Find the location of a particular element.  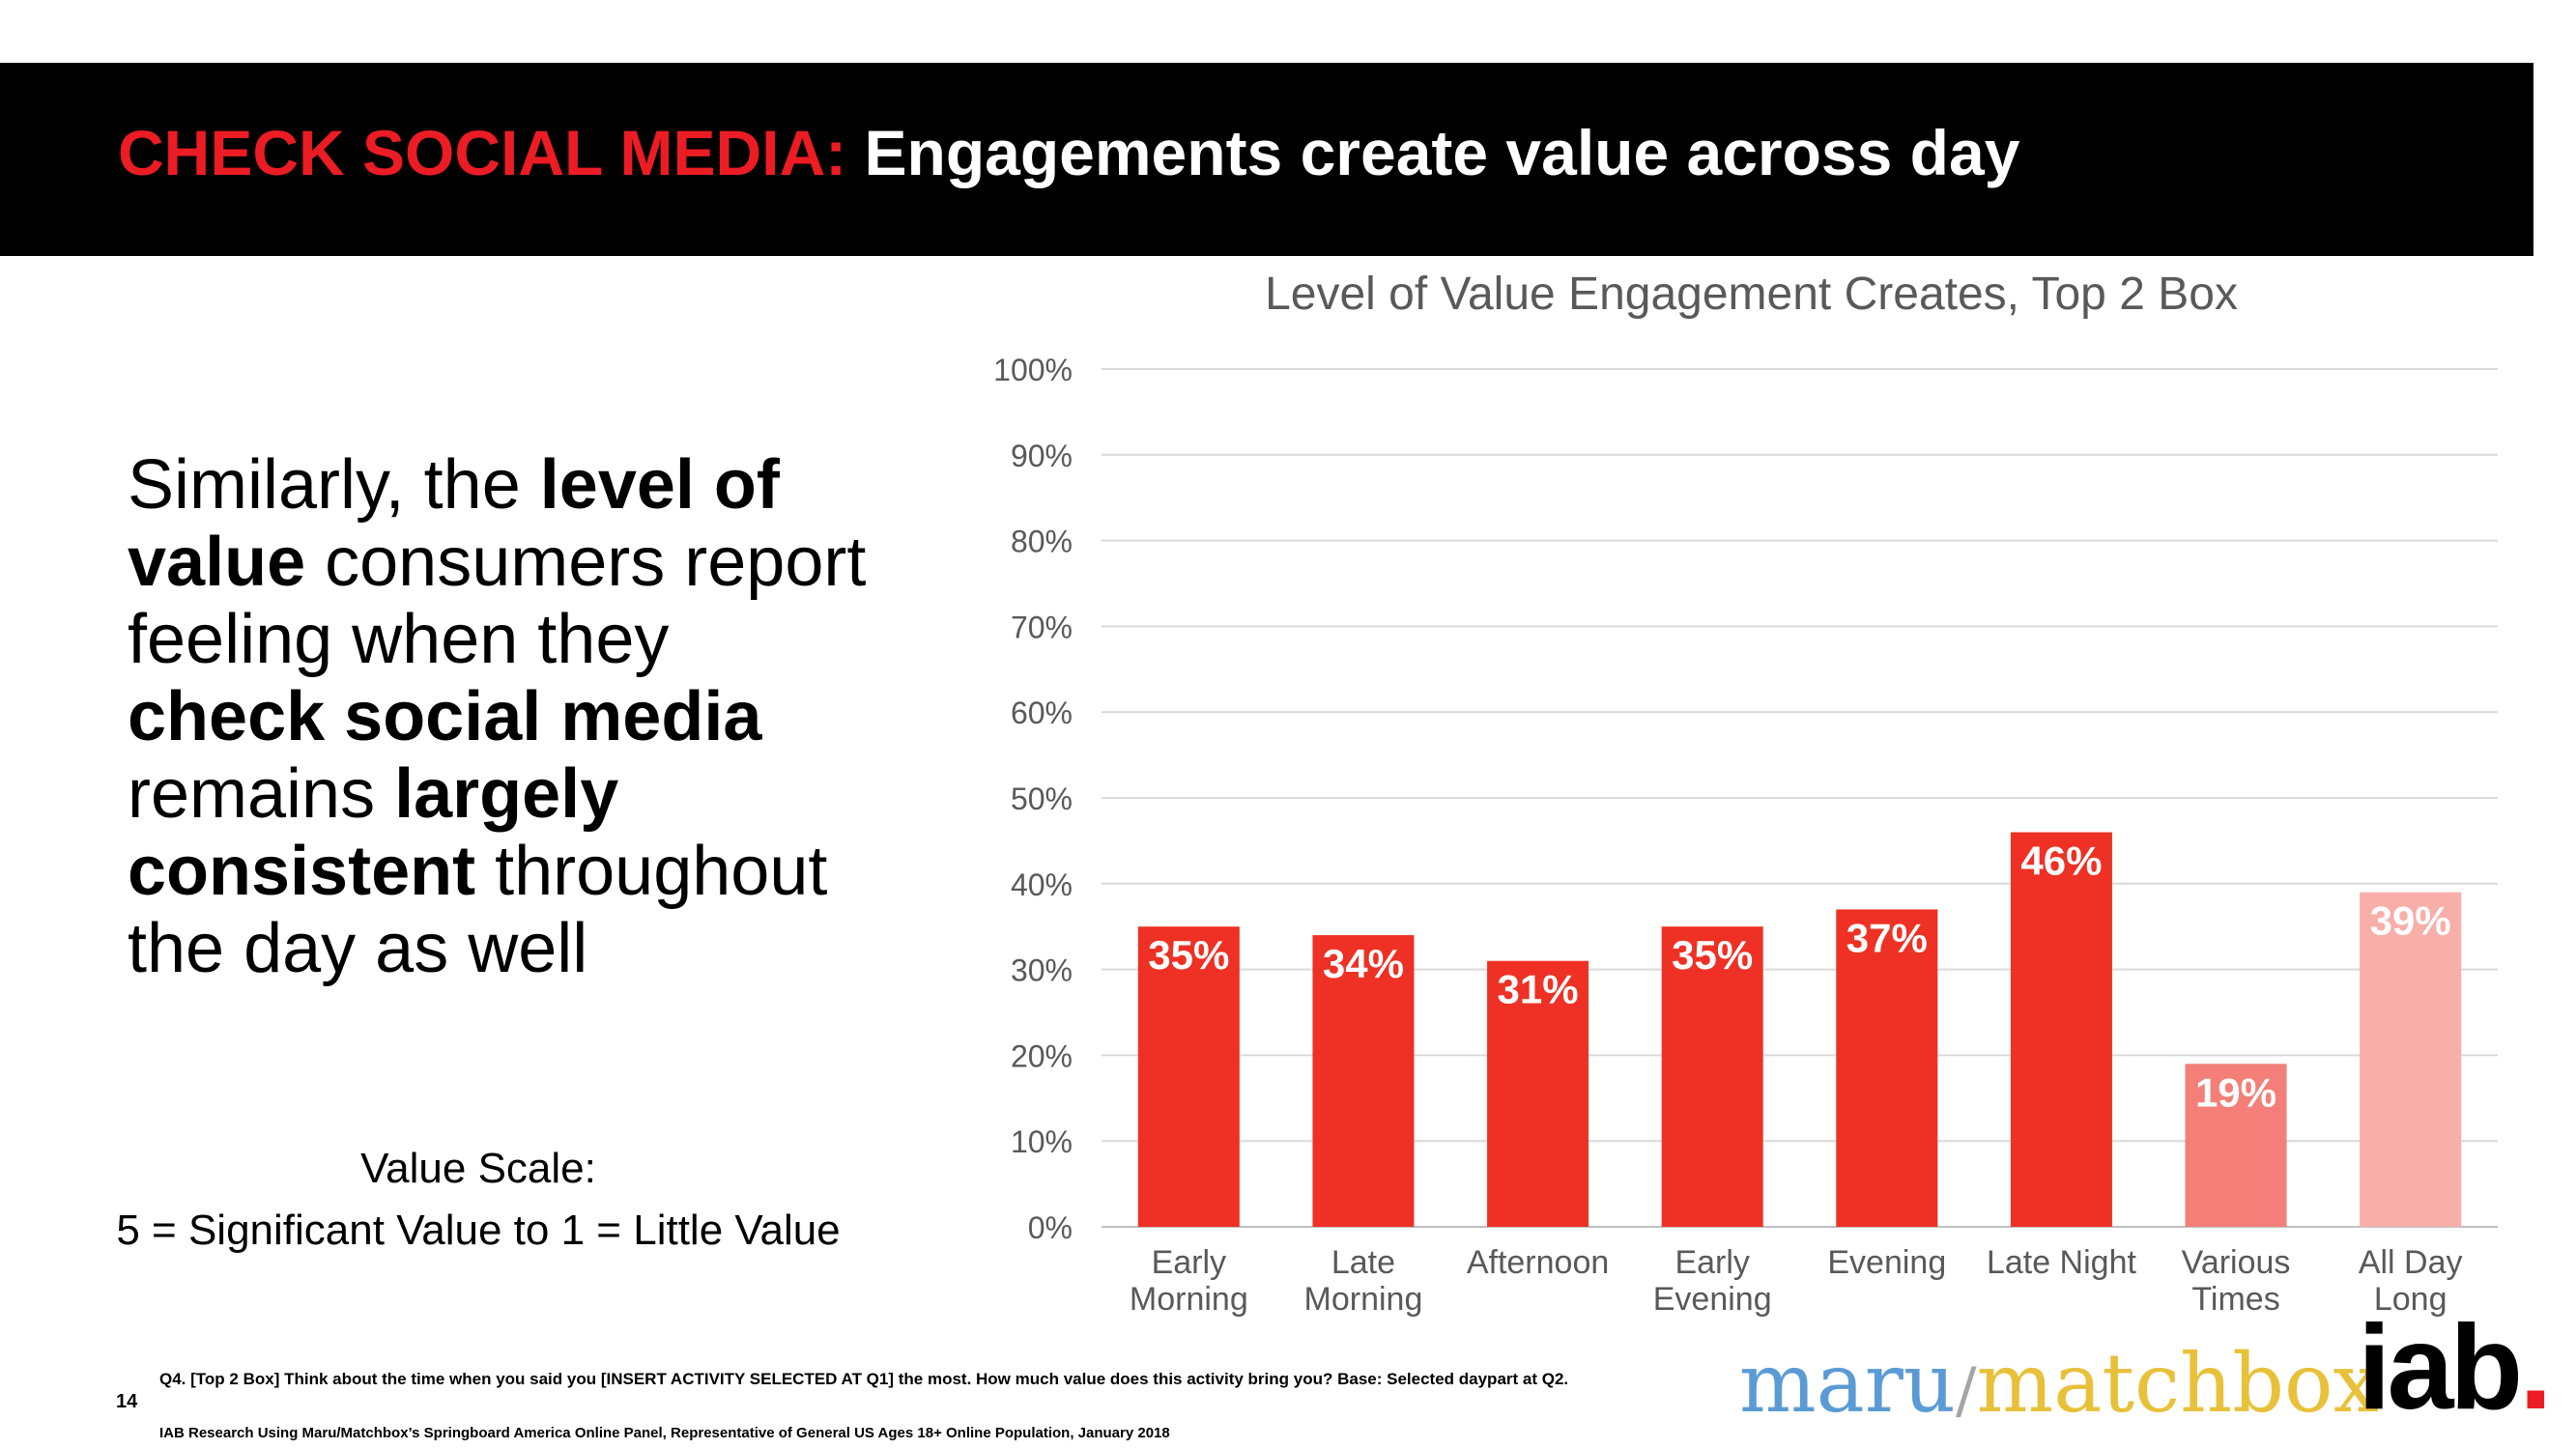

body-text-bold: largely consistent is located at coordinates (374, 832).